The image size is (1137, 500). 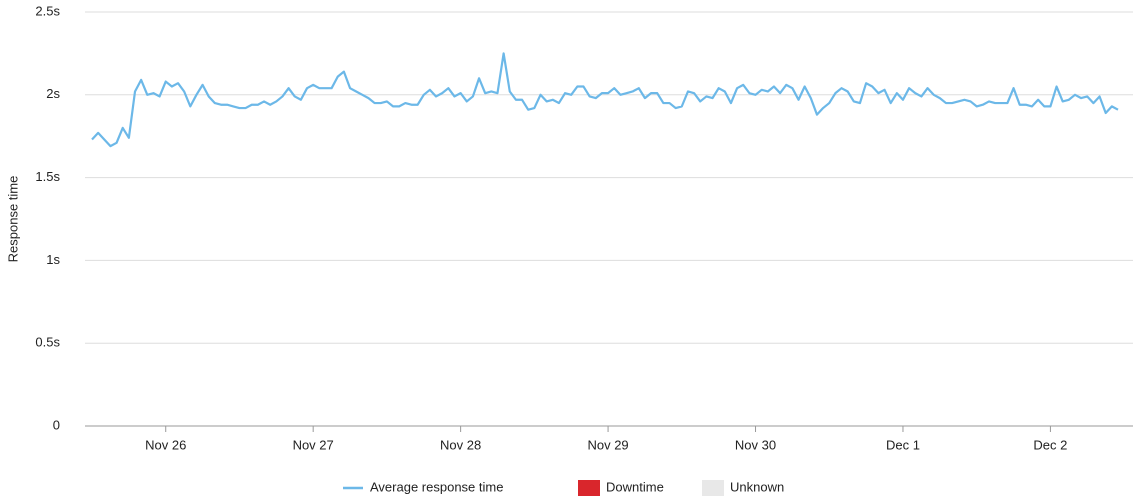 I want to click on legend-label: Average response time, so click(x=436, y=486).